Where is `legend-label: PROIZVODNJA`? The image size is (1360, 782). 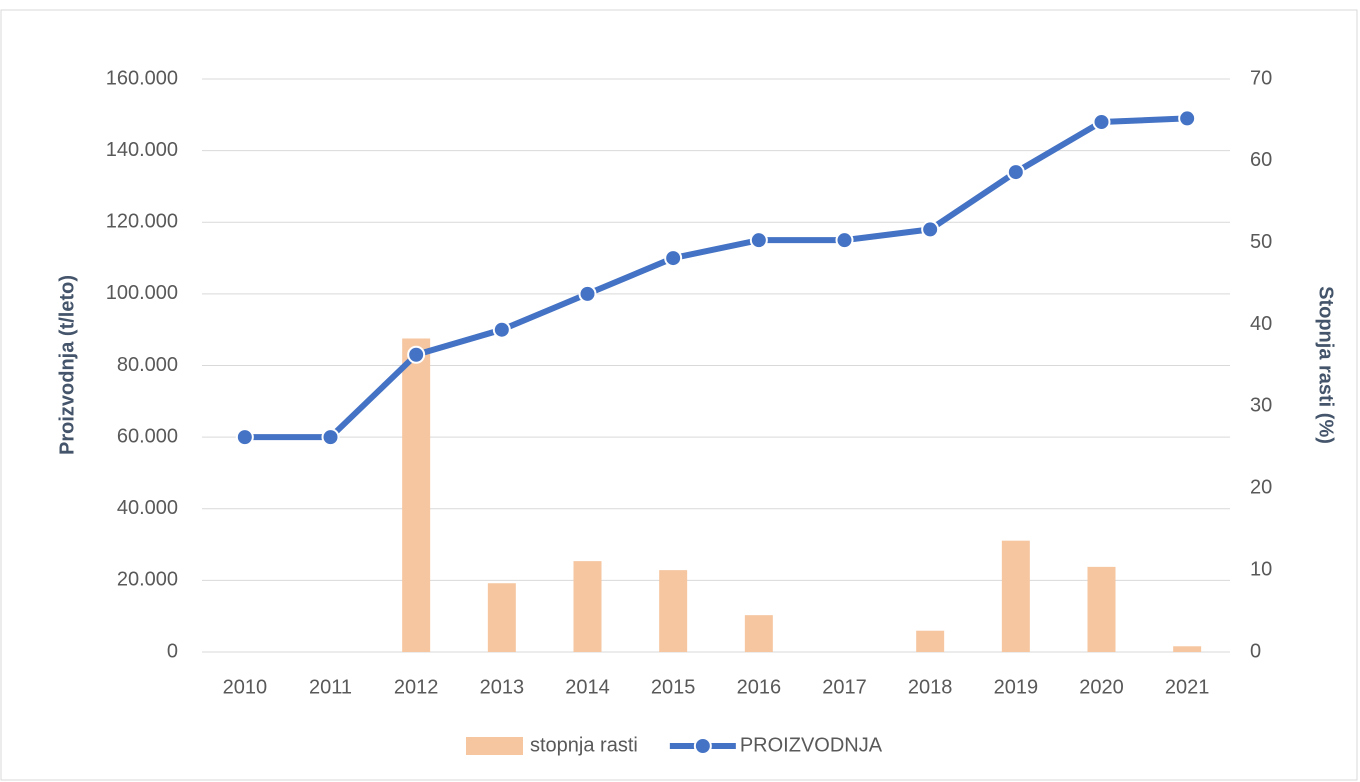
legend-label: PROIZVODNJA is located at coordinates (811, 745).